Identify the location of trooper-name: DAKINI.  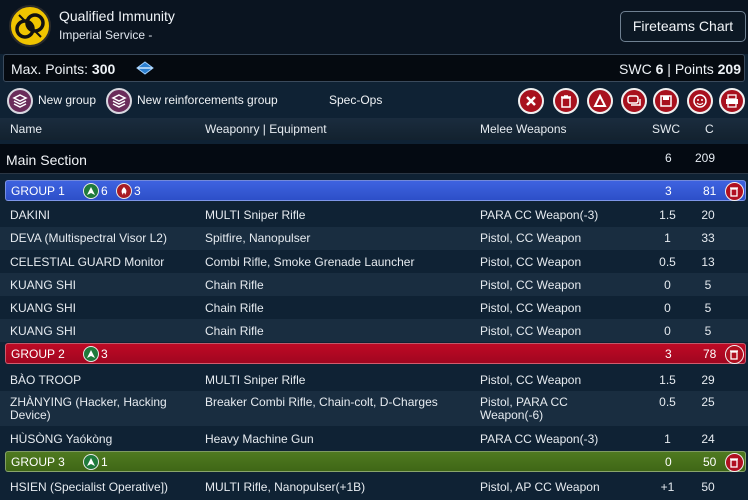
(30, 215).